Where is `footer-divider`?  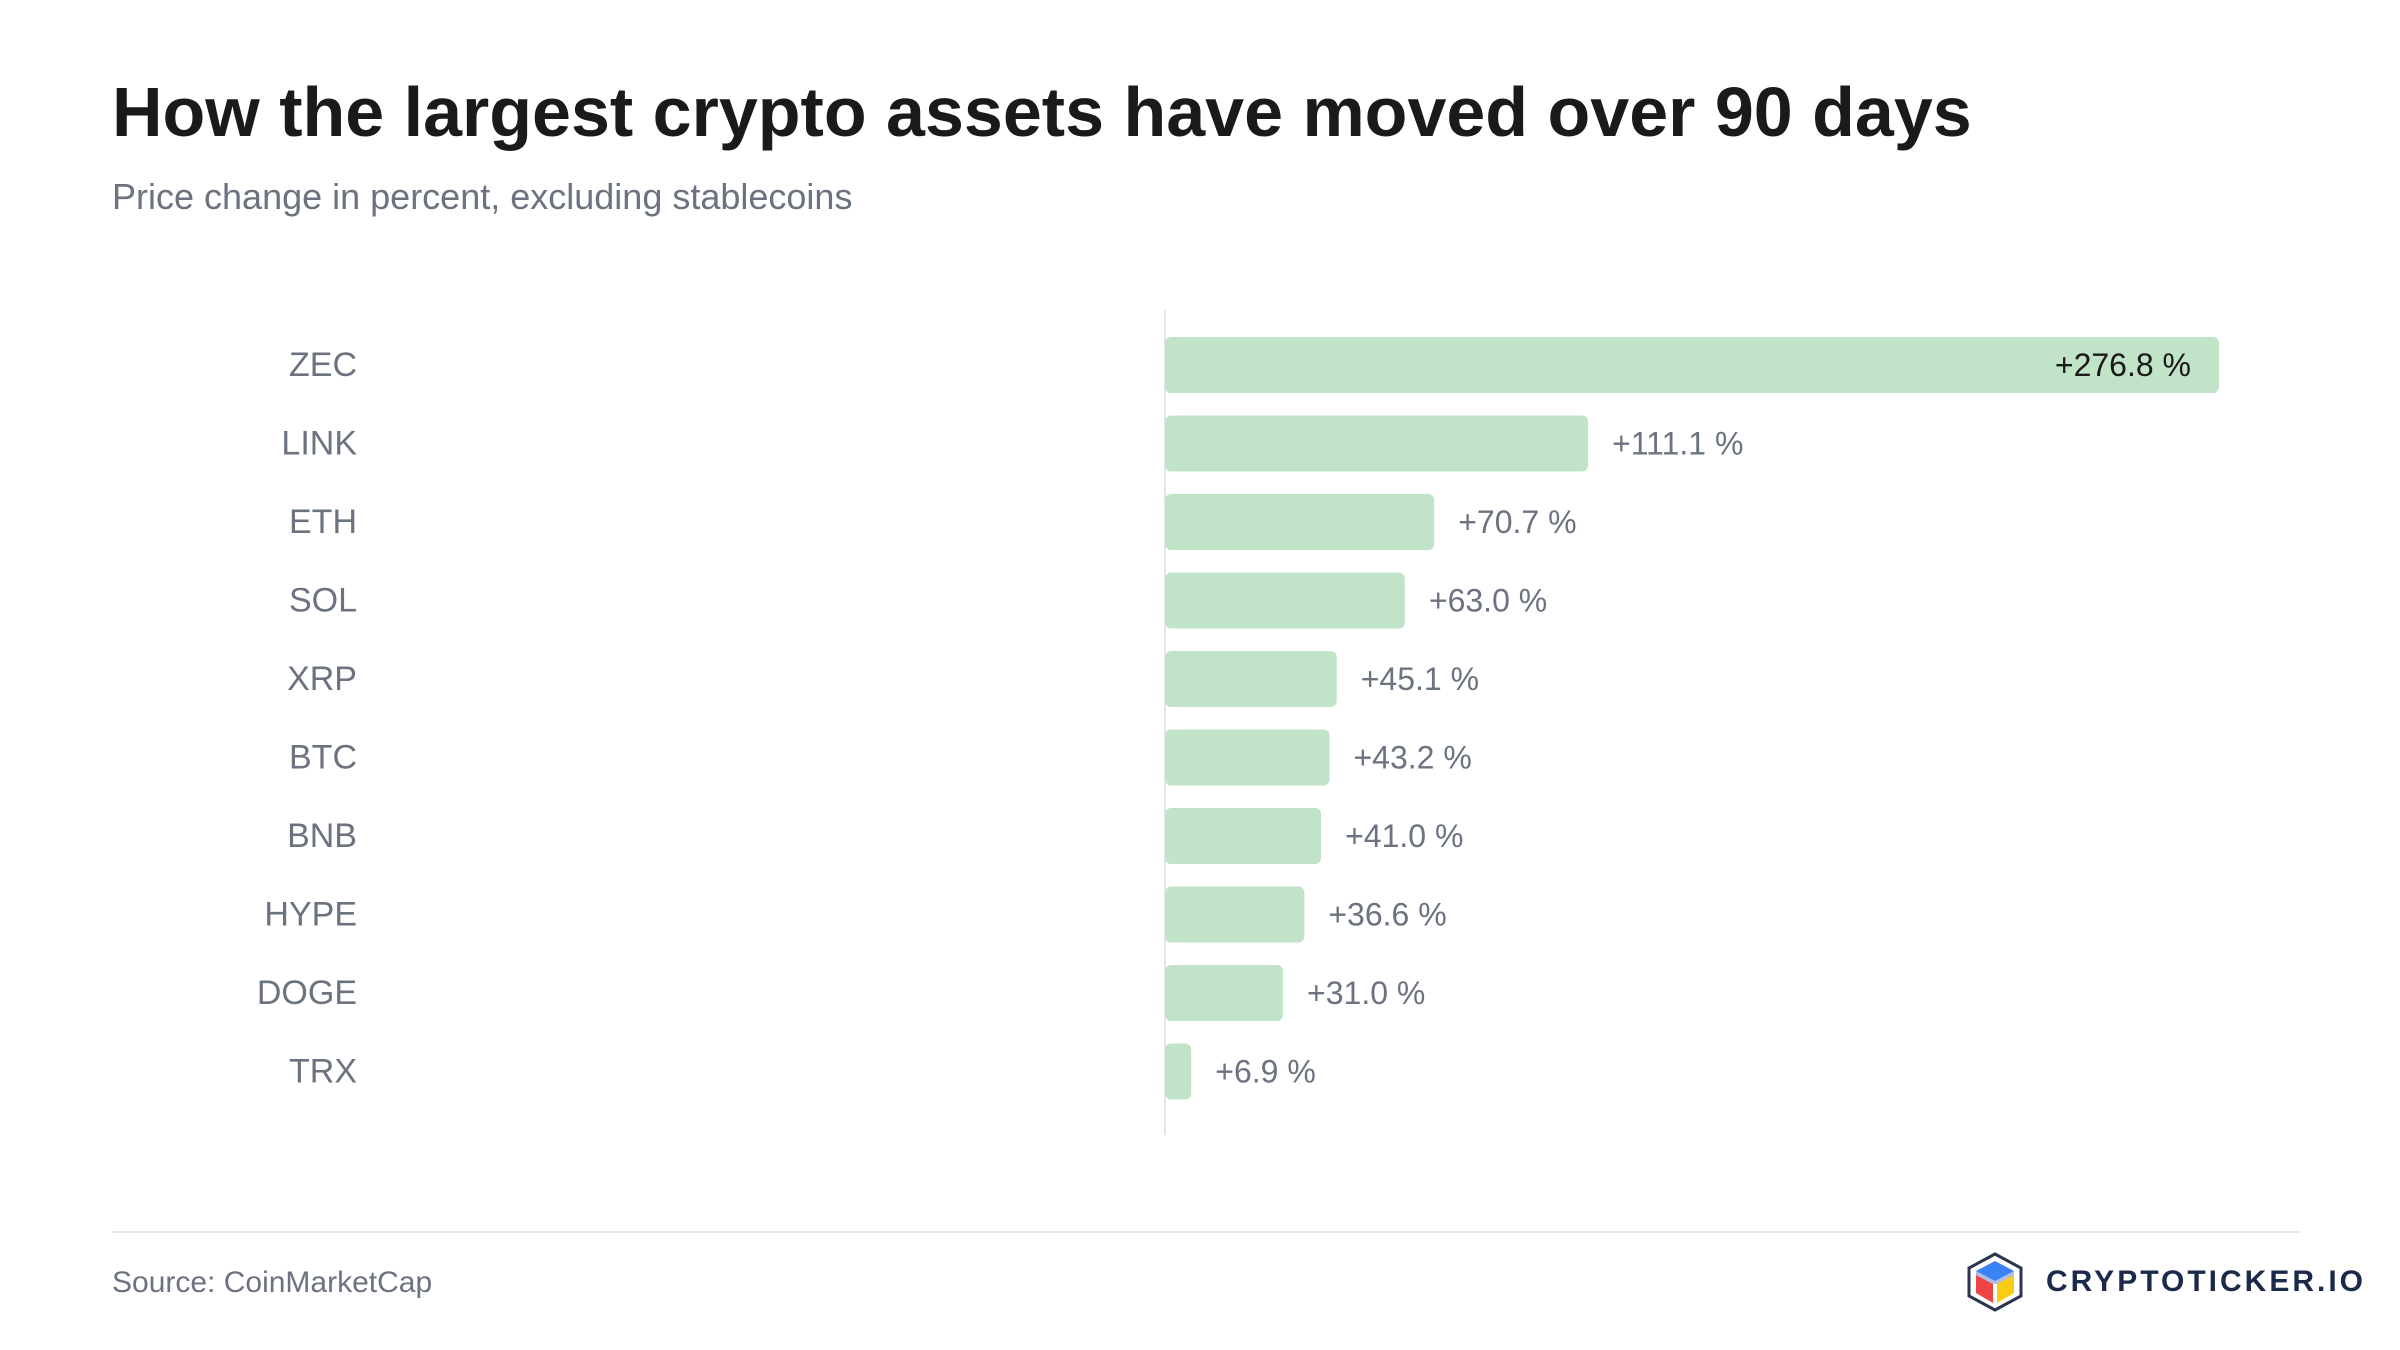 footer-divider is located at coordinates (1206, 1232).